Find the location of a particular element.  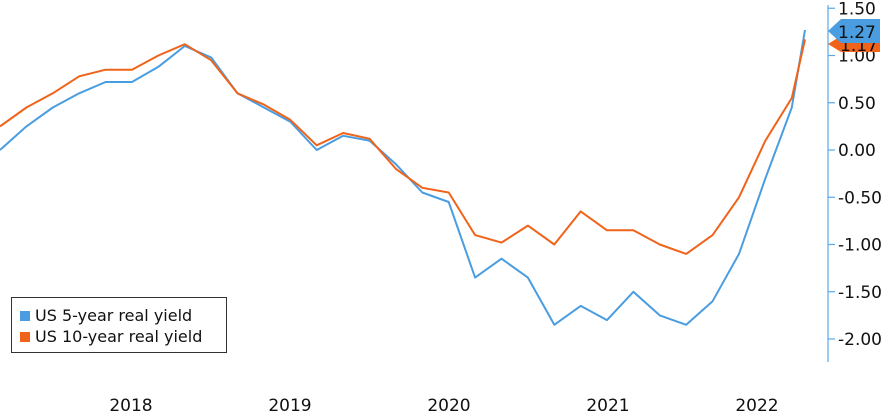

legend-swatch-10y is located at coordinates (25, 336).